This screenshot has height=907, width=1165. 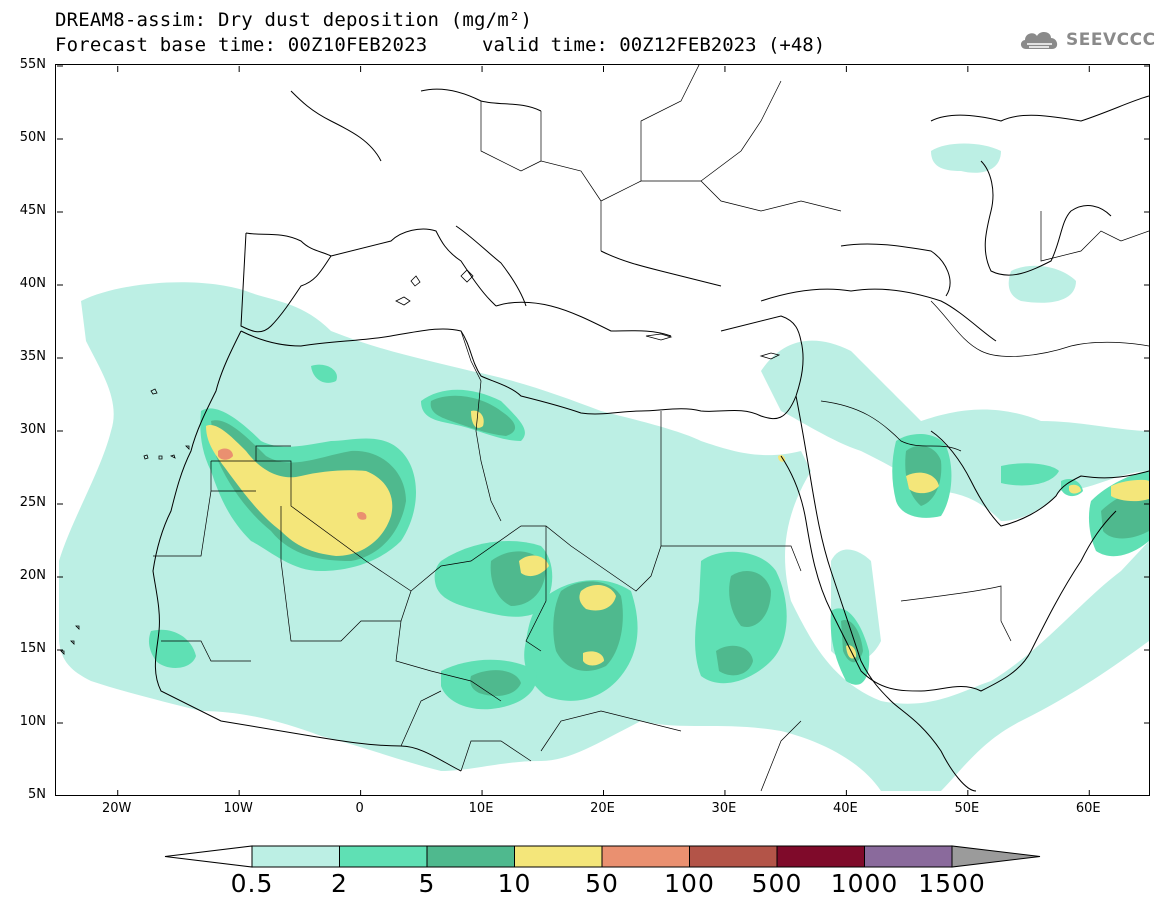 What do you see at coordinates (32, 575) in the screenshot?
I see `lat-tick-label: 20N` at bounding box center [32, 575].